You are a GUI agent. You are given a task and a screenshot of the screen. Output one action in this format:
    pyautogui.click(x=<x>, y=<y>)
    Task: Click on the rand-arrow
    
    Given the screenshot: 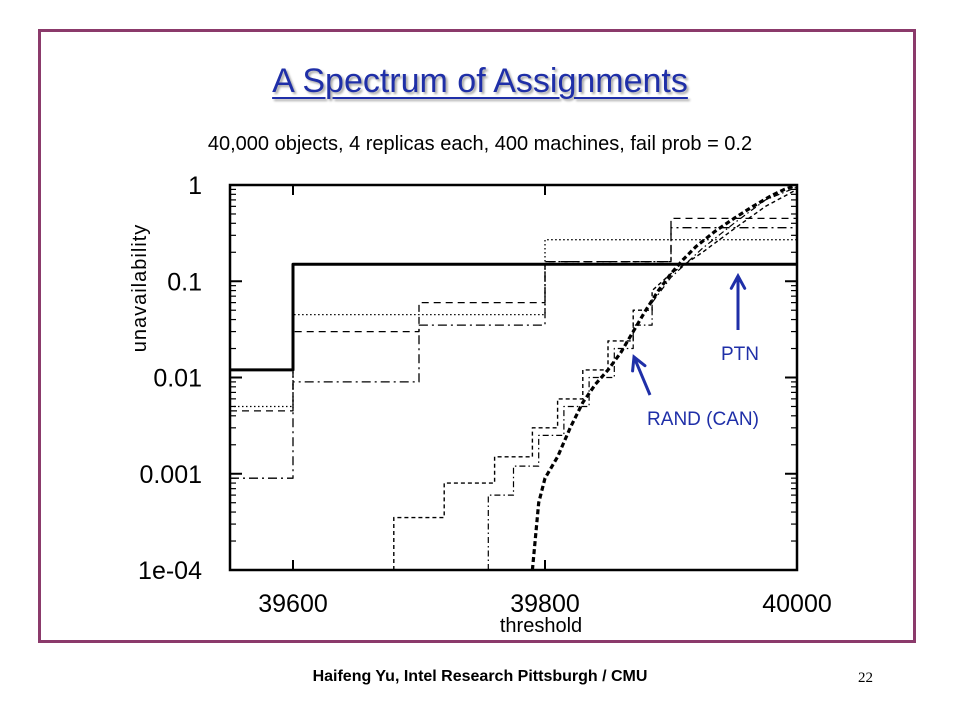 What is the action you would take?
    pyautogui.click(x=642, y=376)
    